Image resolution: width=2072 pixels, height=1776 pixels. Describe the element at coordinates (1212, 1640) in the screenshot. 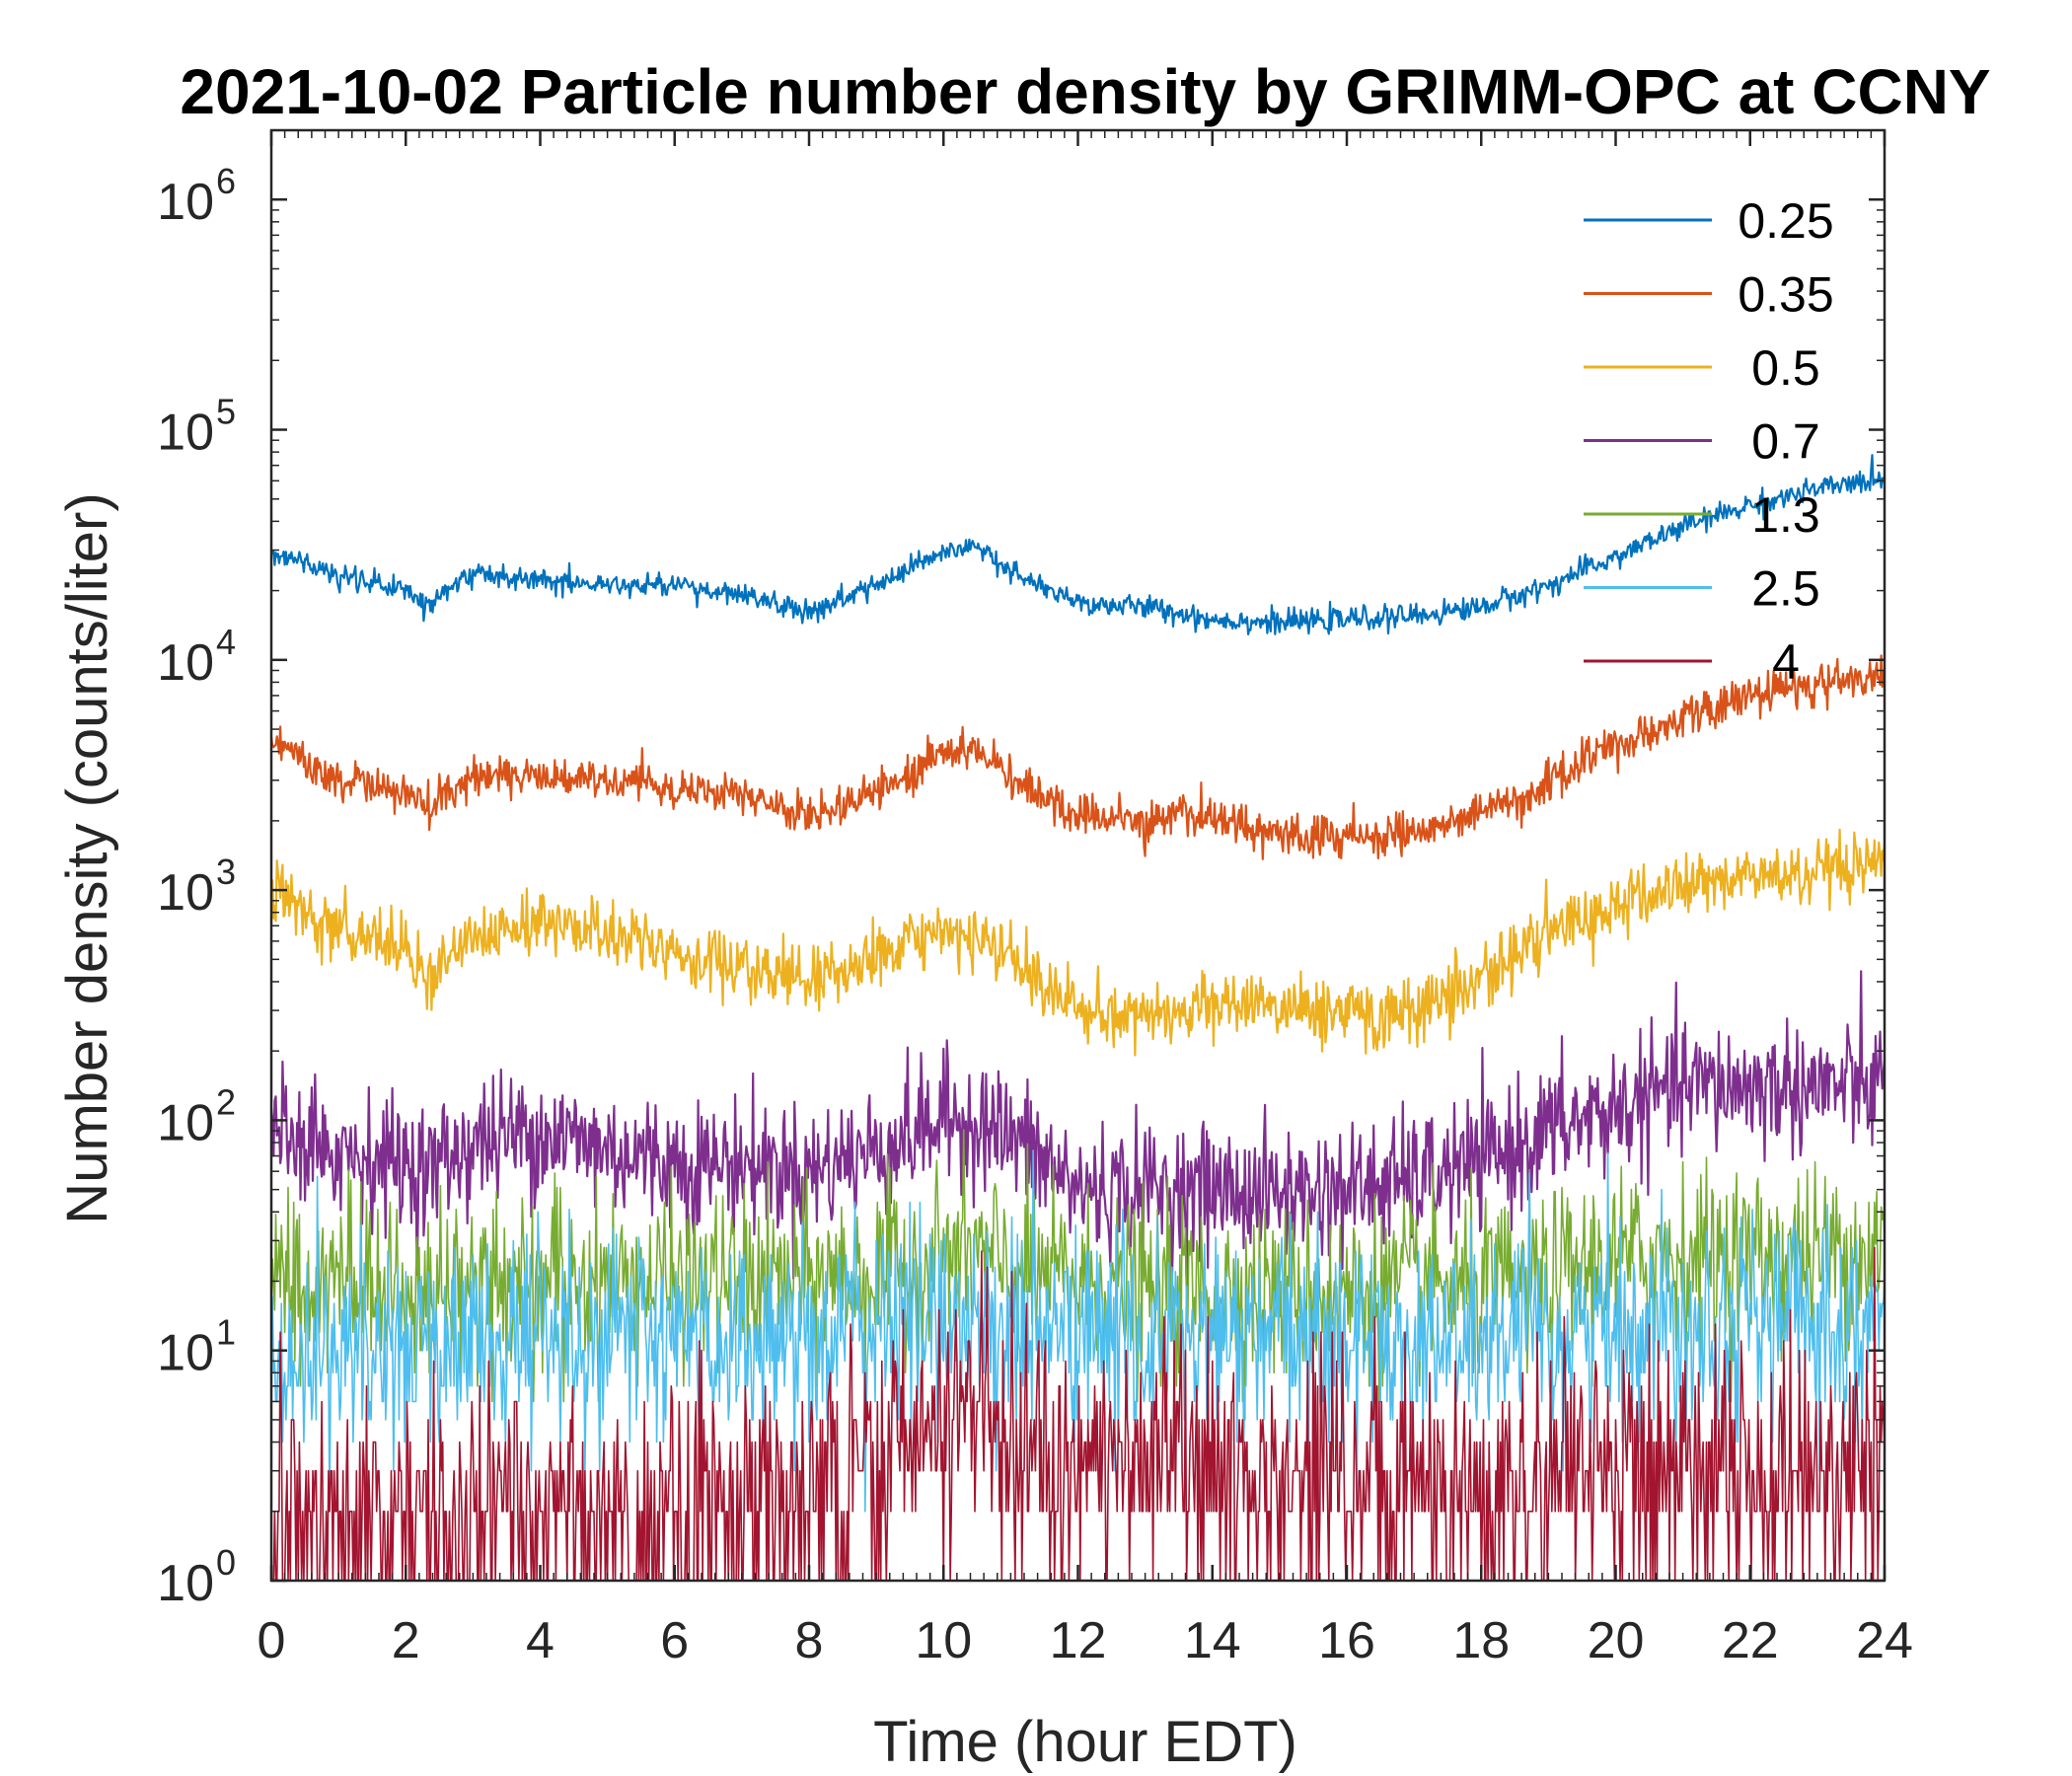

I see `x-tick-label: 14` at that location.